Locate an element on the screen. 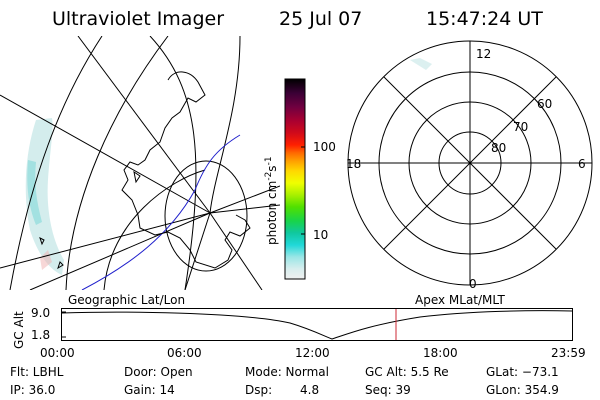  time-tick: 06:00 is located at coordinates (184, 353).